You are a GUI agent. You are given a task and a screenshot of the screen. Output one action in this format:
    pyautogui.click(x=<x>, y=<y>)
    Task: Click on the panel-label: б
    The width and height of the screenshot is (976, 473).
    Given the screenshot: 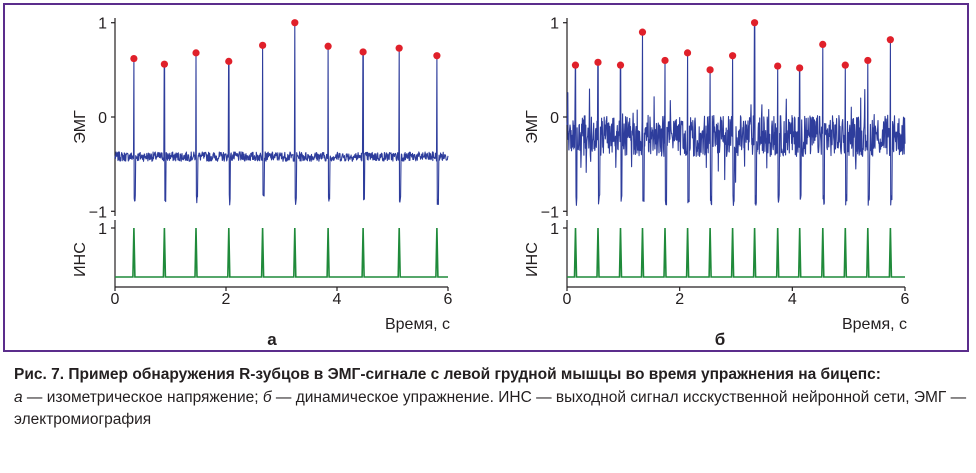 What is the action you would take?
    pyautogui.click(x=720, y=339)
    